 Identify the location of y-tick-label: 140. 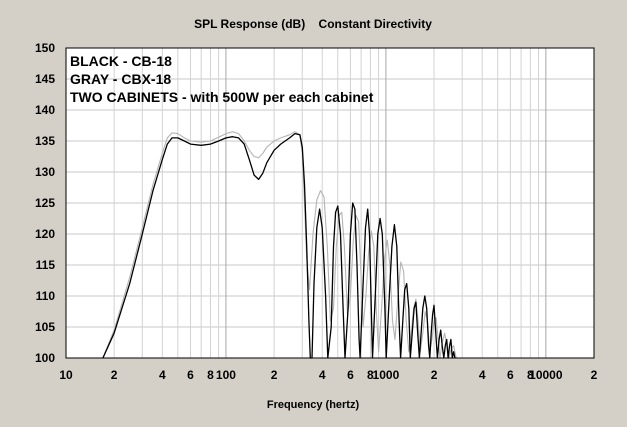
(45, 110).